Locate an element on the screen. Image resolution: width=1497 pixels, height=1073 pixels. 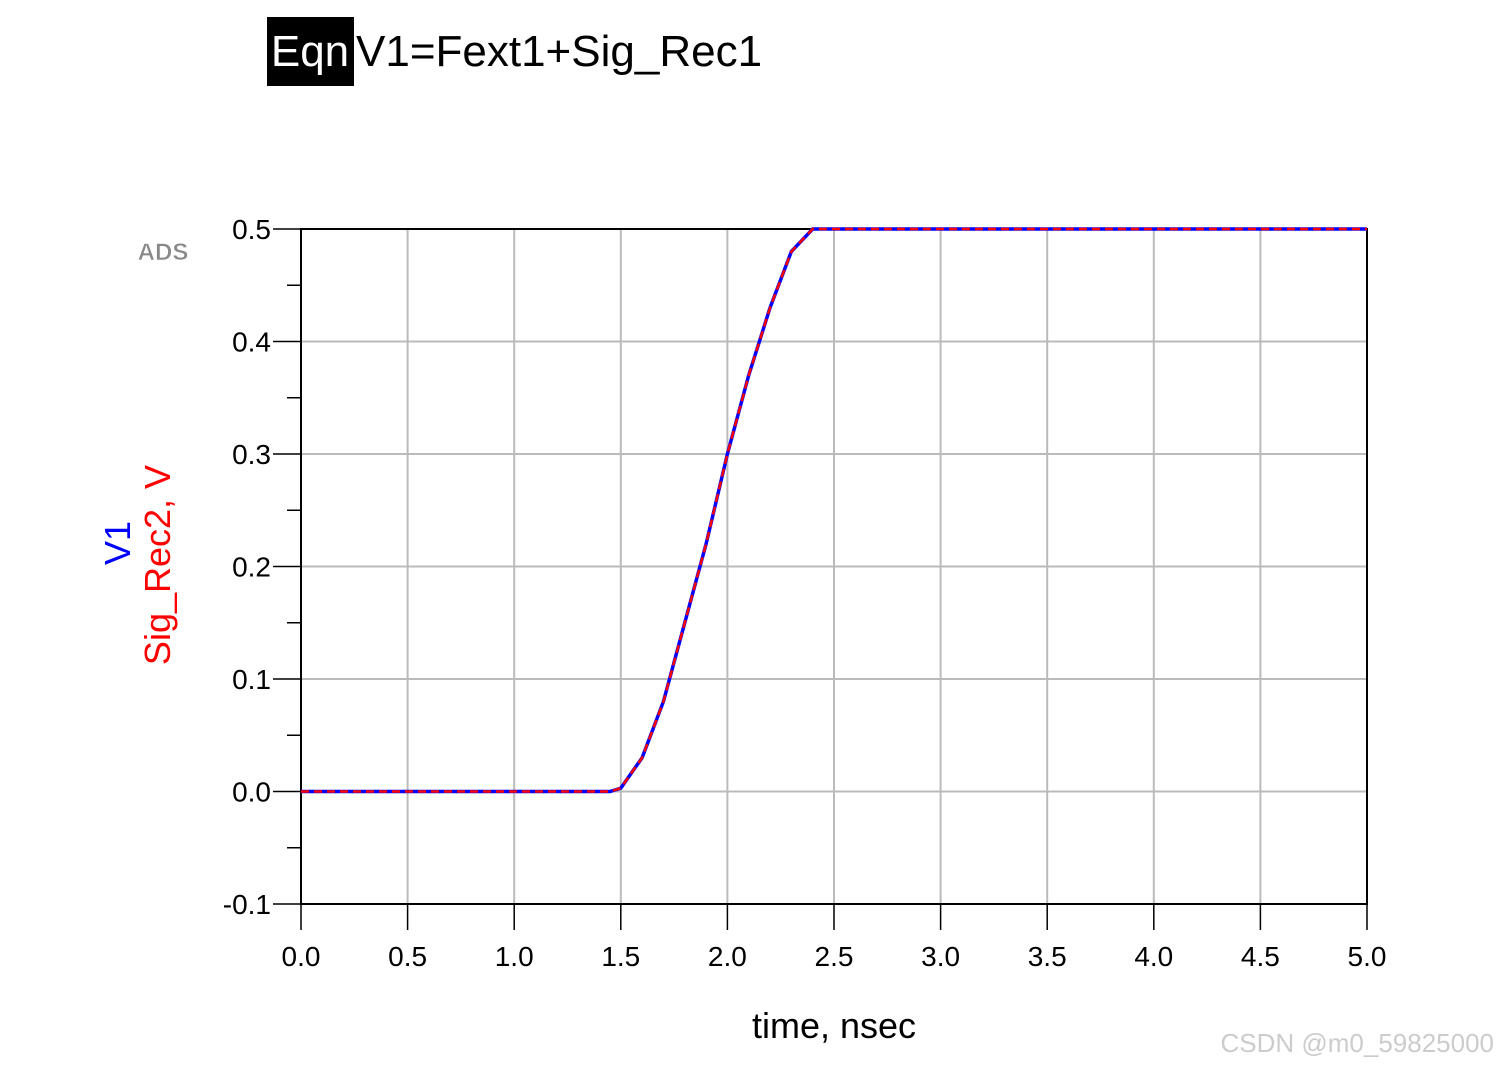
y-axis-legend-label: Sig_Rec2, V is located at coordinates (157, 565).